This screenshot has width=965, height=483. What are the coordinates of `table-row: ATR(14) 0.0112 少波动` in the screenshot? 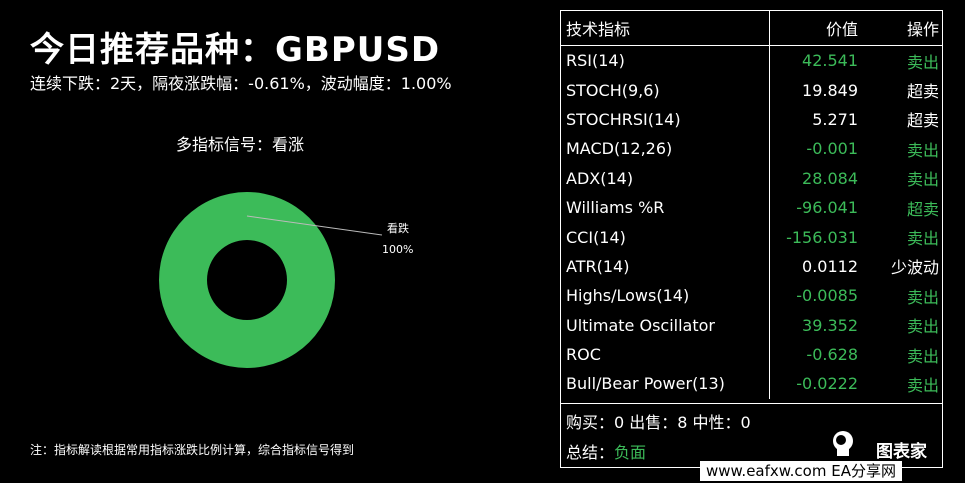 It's located at (751, 266).